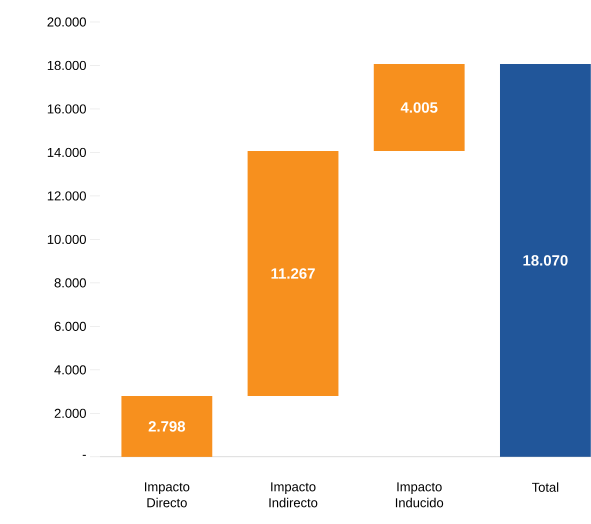  What do you see at coordinates (167, 495) in the screenshot?
I see `x-tick-label: Impacto Directo` at bounding box center [167, 495].